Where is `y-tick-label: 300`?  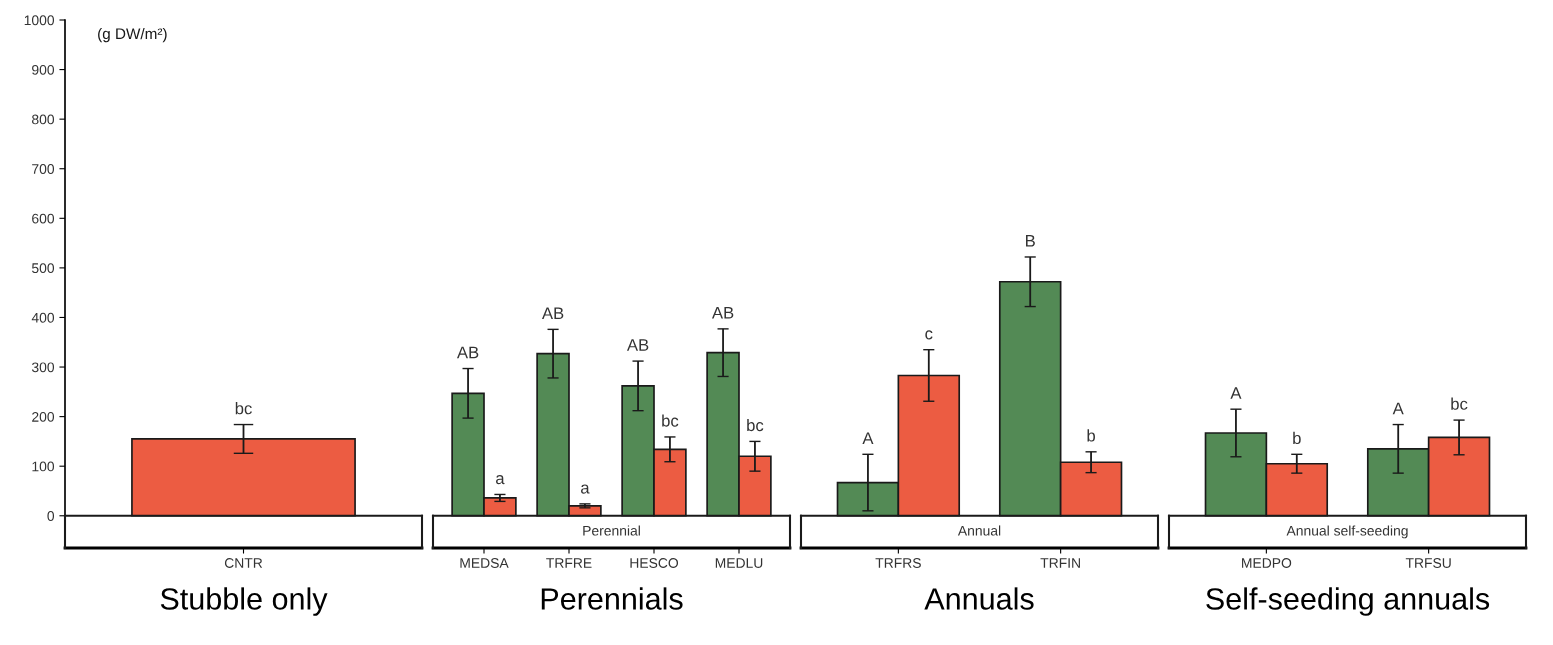 y-tick-label: 300 is located at coordinates (43, 367).